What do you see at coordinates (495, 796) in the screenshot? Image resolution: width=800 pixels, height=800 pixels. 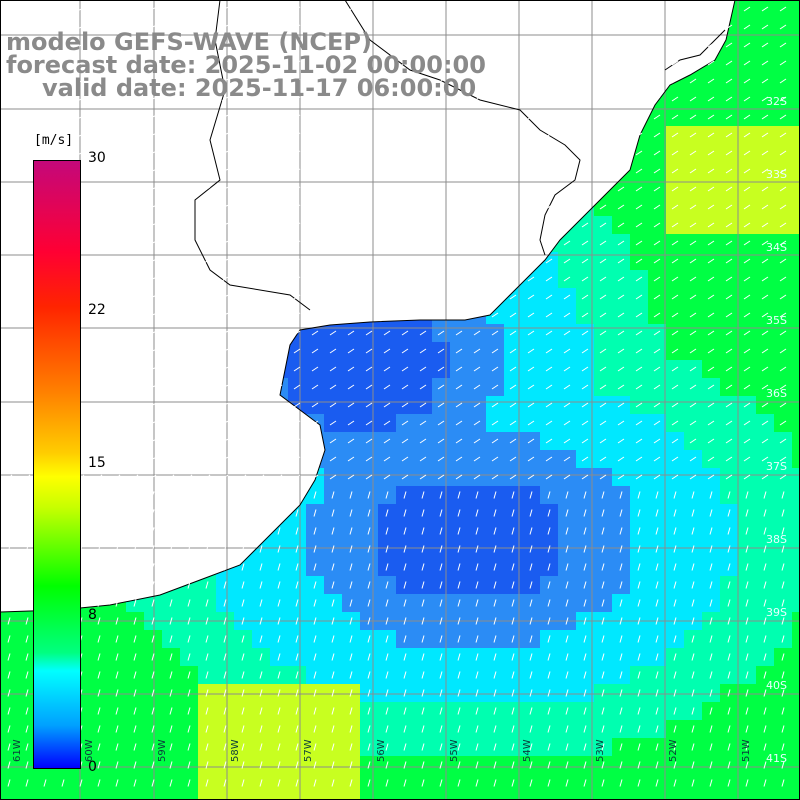 I see `wind-speed-cell` at bounding box center [495, 796].